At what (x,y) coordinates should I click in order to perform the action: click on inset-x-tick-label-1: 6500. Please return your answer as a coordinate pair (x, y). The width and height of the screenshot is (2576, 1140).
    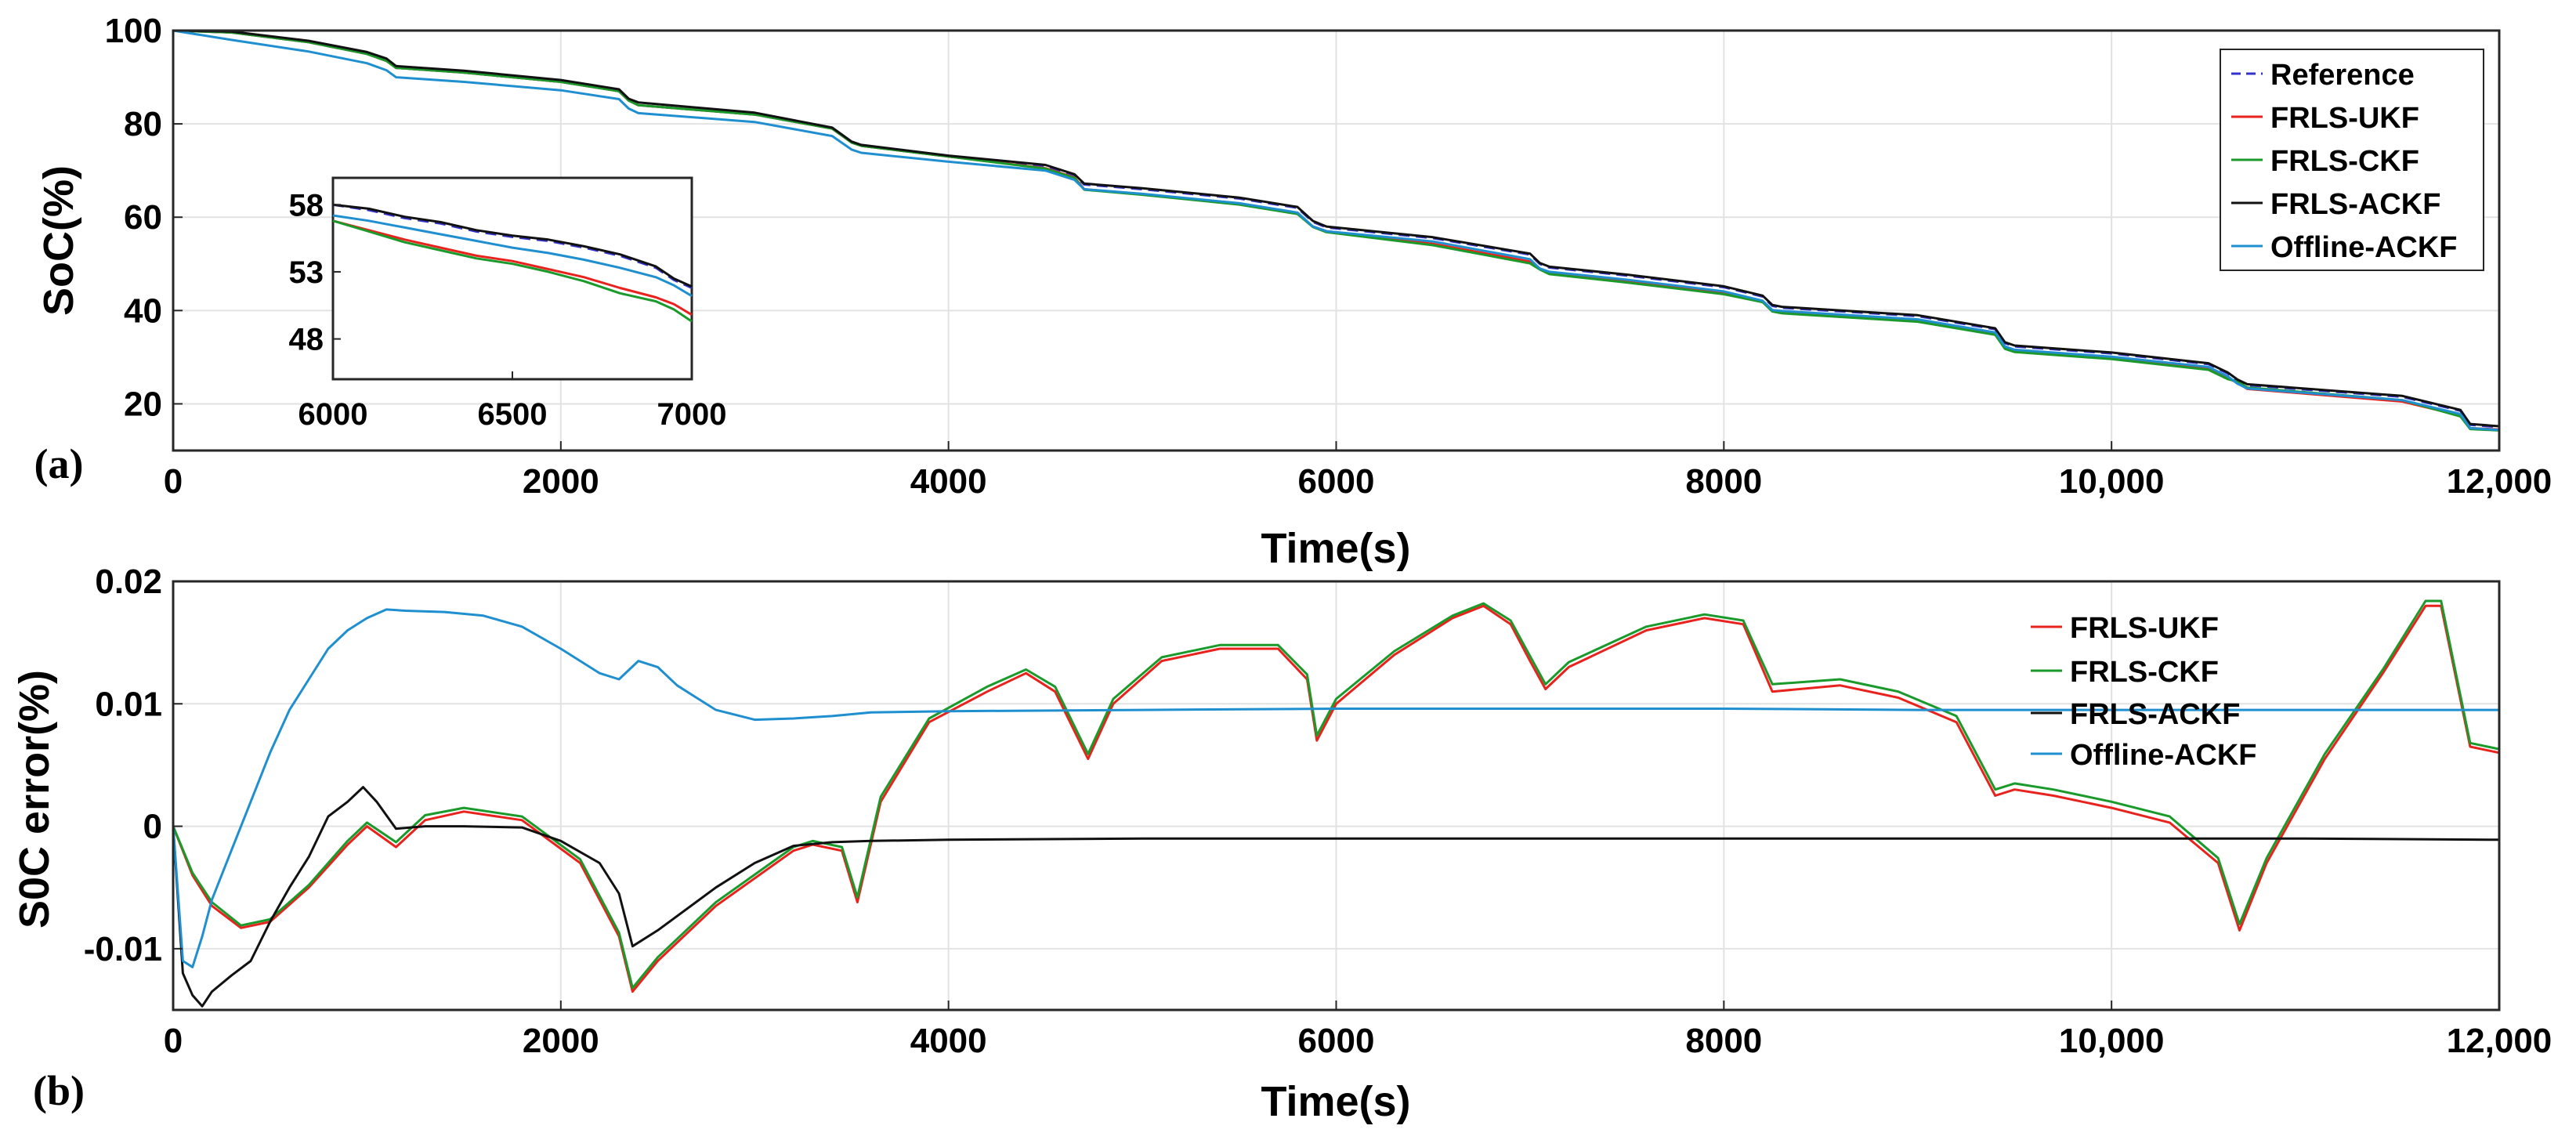
    Looking at the image, I should click on (513, 415).